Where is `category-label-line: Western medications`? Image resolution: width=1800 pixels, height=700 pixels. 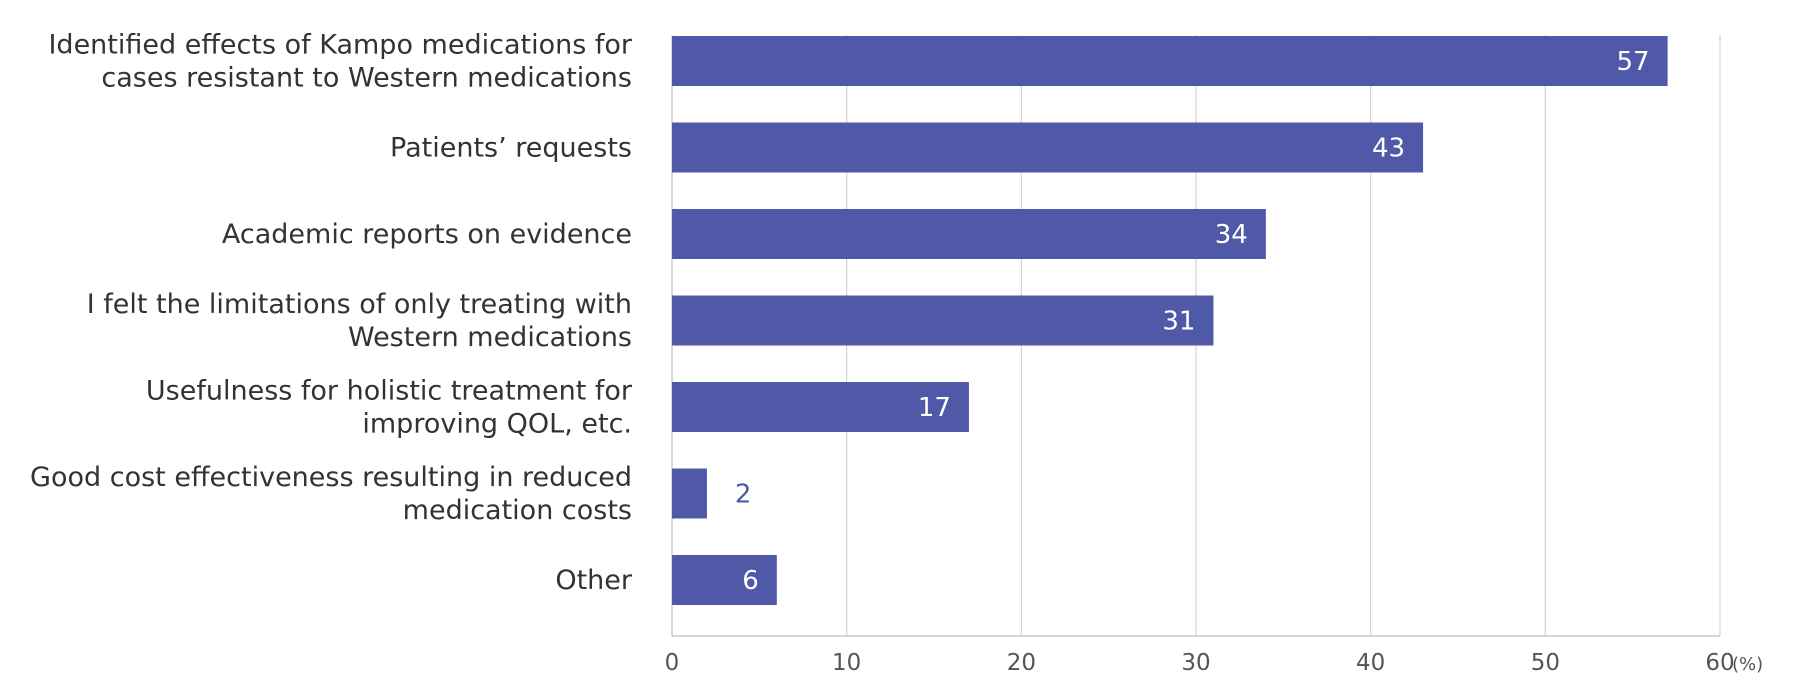
category-label-line: Western medications is located at coordinates (490, 337).